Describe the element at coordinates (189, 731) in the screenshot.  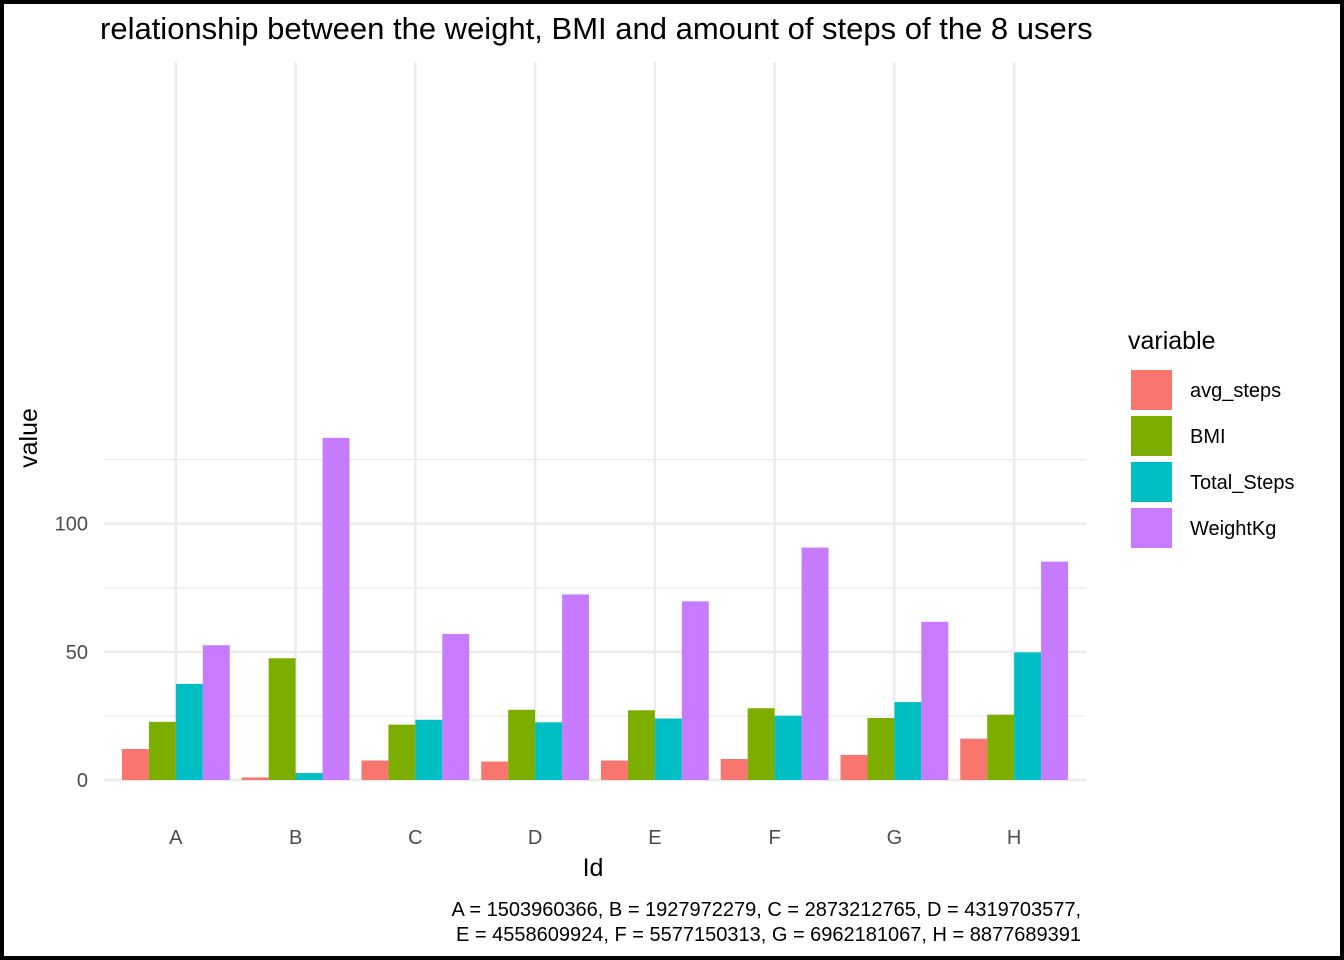
I see `bar-Total_Steps-A` at that location.